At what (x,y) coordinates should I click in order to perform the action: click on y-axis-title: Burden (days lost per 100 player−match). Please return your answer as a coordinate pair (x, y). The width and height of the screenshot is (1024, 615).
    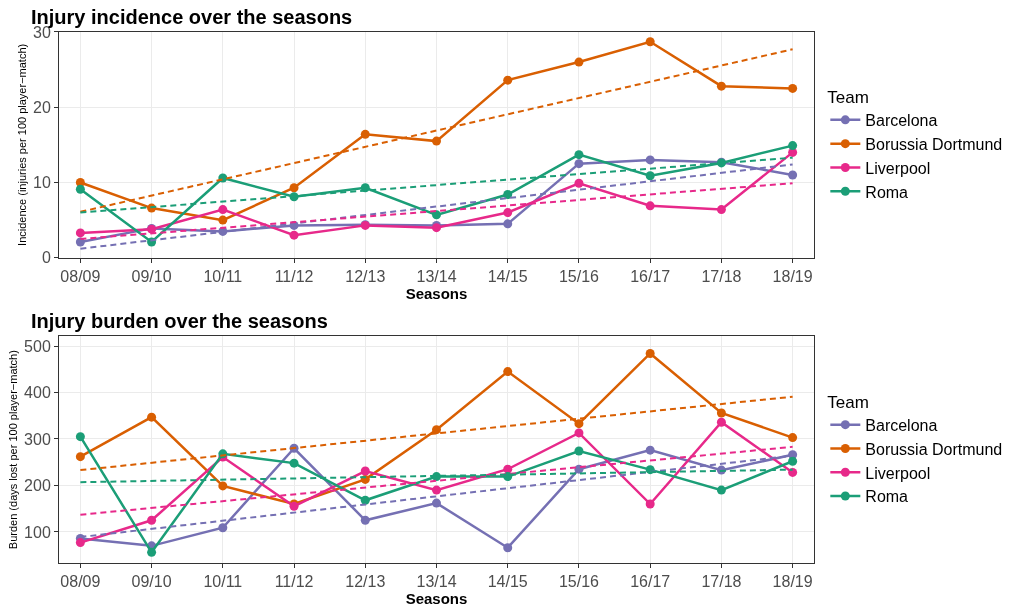
    Looking at the image, I should click on (12, 450).